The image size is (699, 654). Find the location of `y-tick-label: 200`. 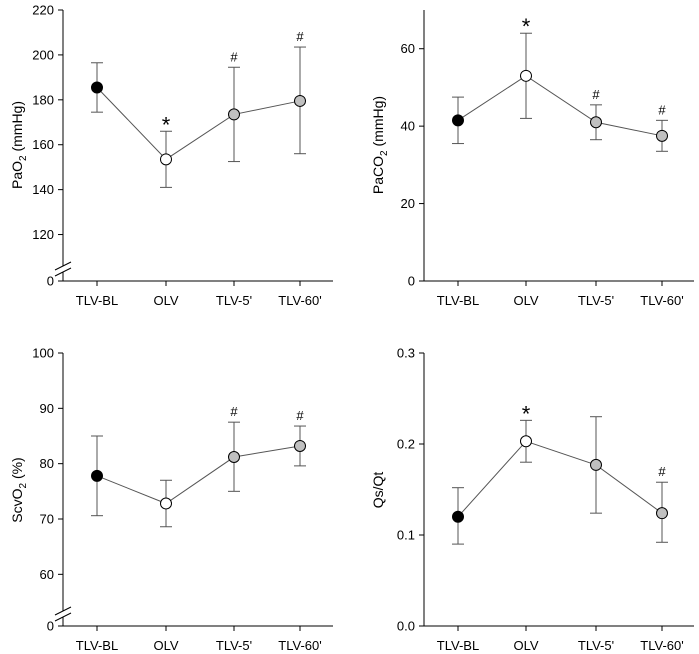

y-tick-label: 200 is located at coordinates (43, 54).